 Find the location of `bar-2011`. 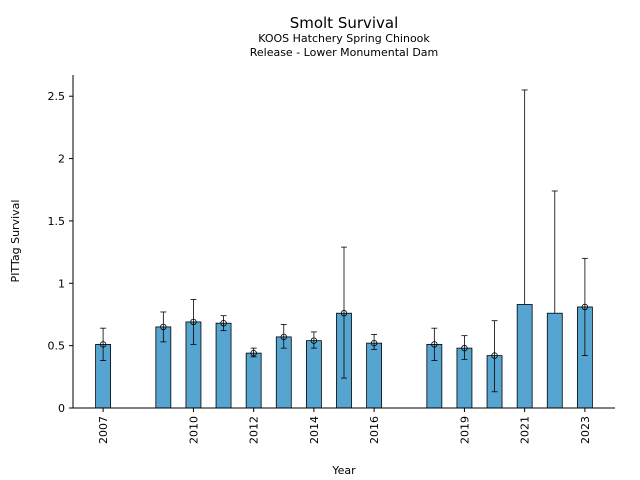

bar-2011 is located at coordinates (223, 365).